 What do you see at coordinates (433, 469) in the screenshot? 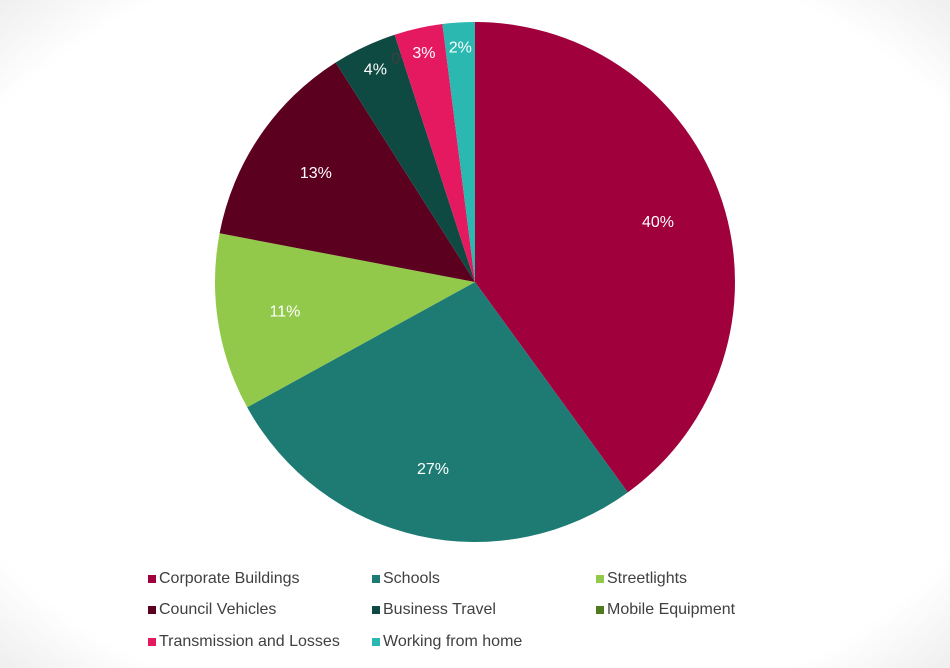
I see `data-label: 27%` at bounding box center [433, 469].